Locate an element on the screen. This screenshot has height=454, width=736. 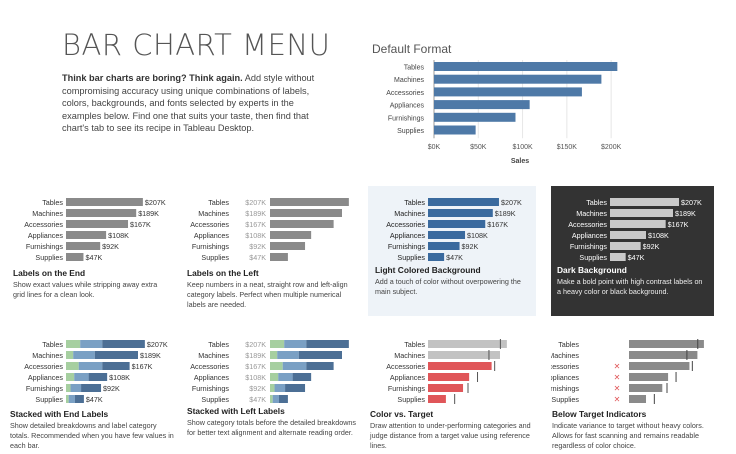
axis-tick-label: $150K is located at coordinates (567, 147).